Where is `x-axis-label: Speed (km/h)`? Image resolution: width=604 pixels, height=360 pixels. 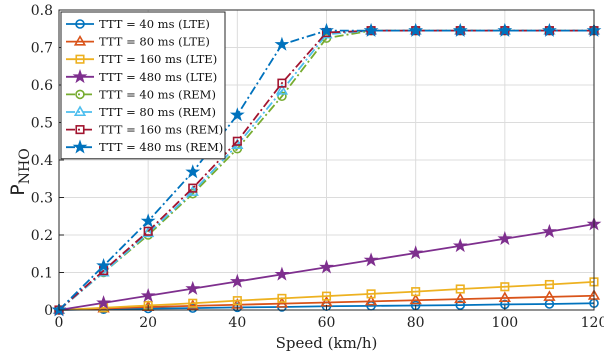 x-axis-label: Speed (km/h) is located at coordinates (327, 343).